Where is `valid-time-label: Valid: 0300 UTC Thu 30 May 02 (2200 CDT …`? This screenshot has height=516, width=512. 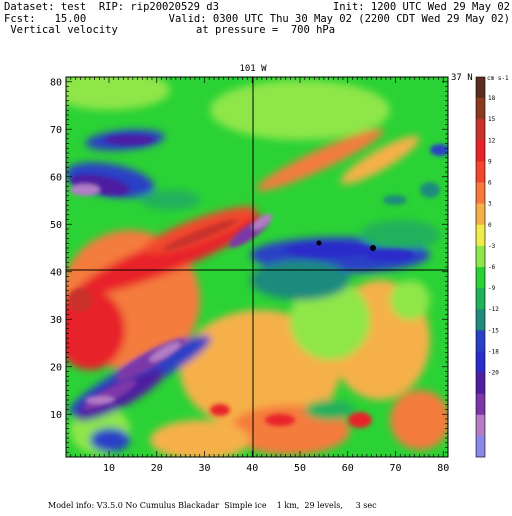
valid-time-label: Valid: 0300 UTC Thu 30 May 02 (2200 CDT … is located at coordinates (339, 19).